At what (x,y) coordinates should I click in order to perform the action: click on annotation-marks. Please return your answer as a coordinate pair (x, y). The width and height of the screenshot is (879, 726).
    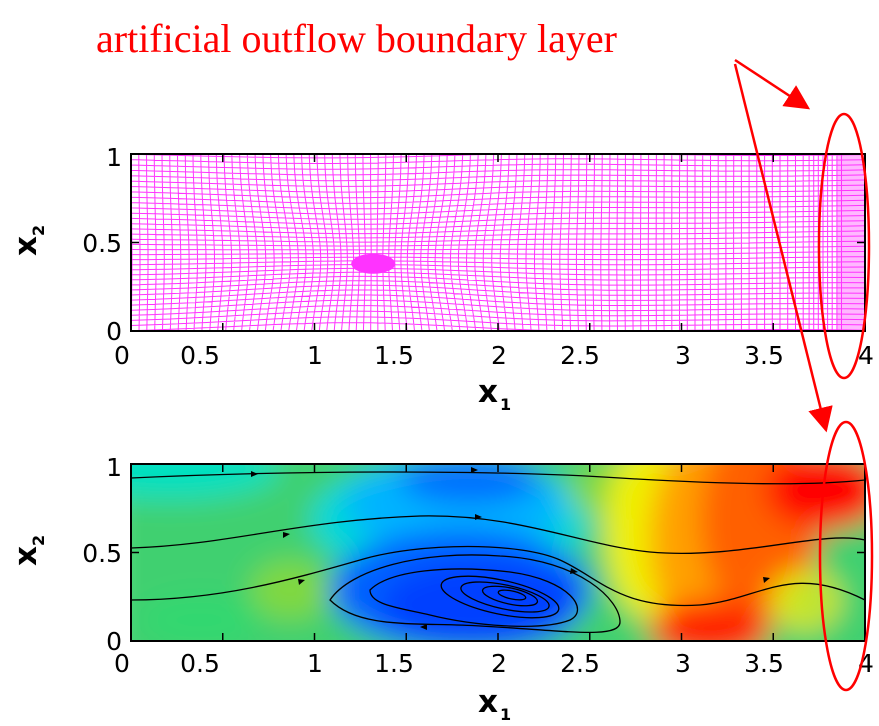
    Looking at the image, I should click on (803, 375).